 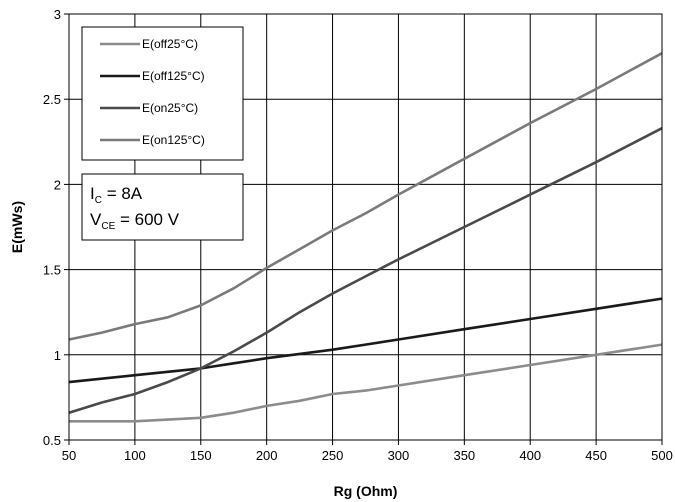 I want to click on y-tick-label: 2.5, so click(x=52, y=99).